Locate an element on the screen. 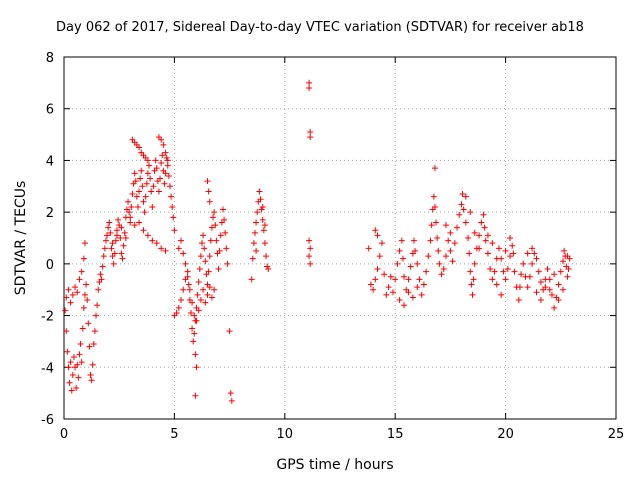  x-tick-label: 0 is located at coordinates (64, 434).